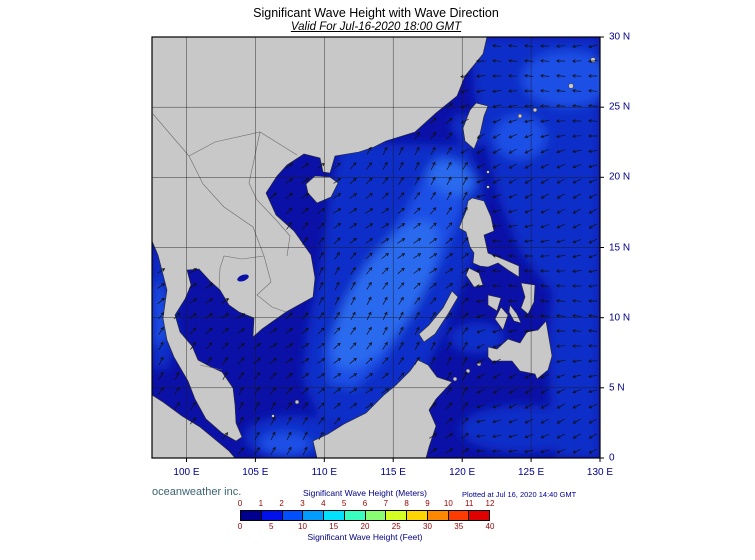 This screenshot has height=560, width=755. I want to click on land-palawan, so click(438, 316).